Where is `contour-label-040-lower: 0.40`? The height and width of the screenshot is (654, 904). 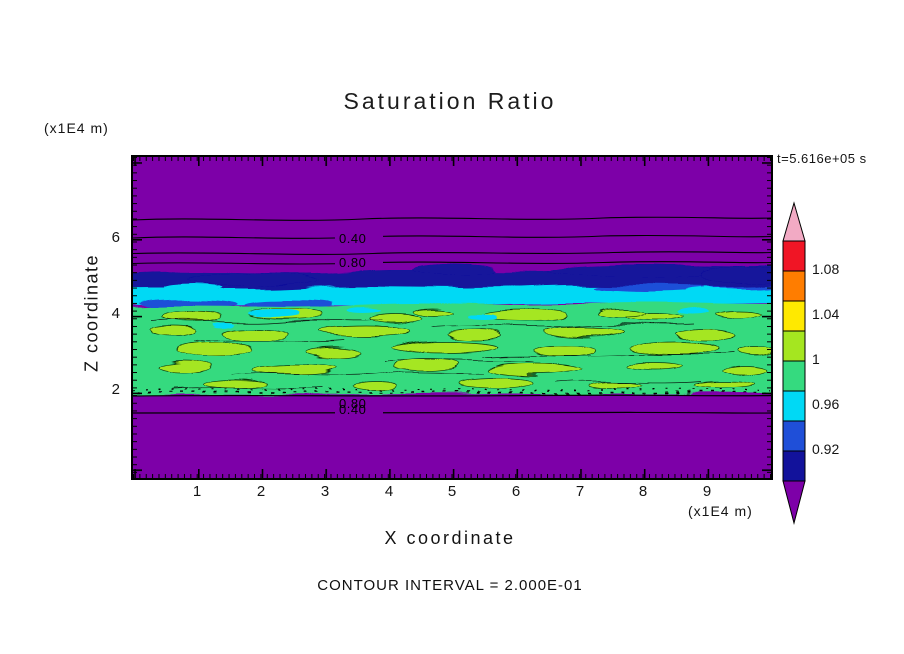 contour-label-040-lower: 0.40 is located at coordinates (352, 409).